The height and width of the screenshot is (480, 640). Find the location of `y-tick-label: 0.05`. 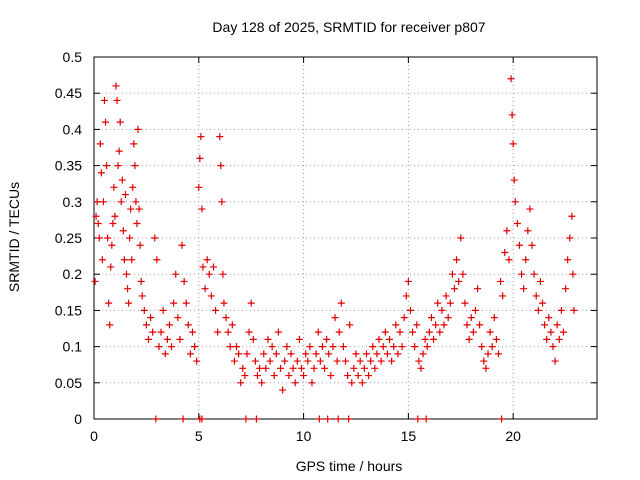

y-tick-label: 0.05 is located at coordinates (68, 383).